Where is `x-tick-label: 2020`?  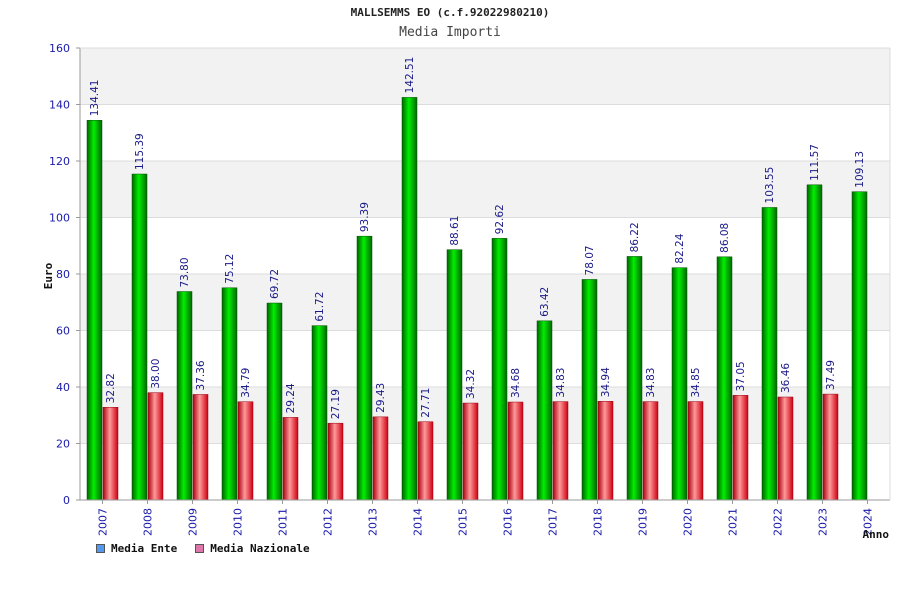
x-tick-label: 2020 is located at coordinates (688, 522).